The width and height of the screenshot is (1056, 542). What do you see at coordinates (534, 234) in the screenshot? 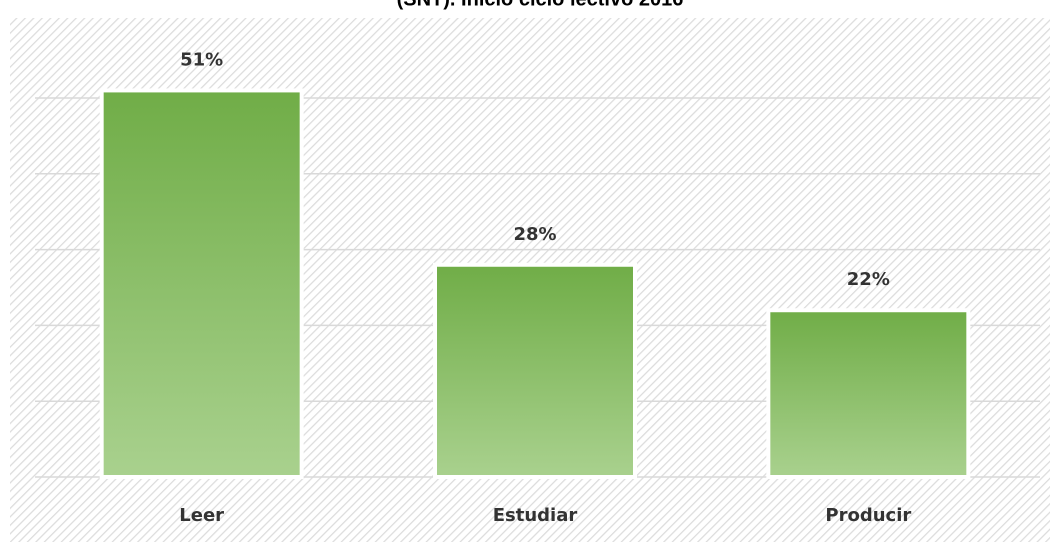
I see `data-label: 28%` at bounding box center [534, 234].